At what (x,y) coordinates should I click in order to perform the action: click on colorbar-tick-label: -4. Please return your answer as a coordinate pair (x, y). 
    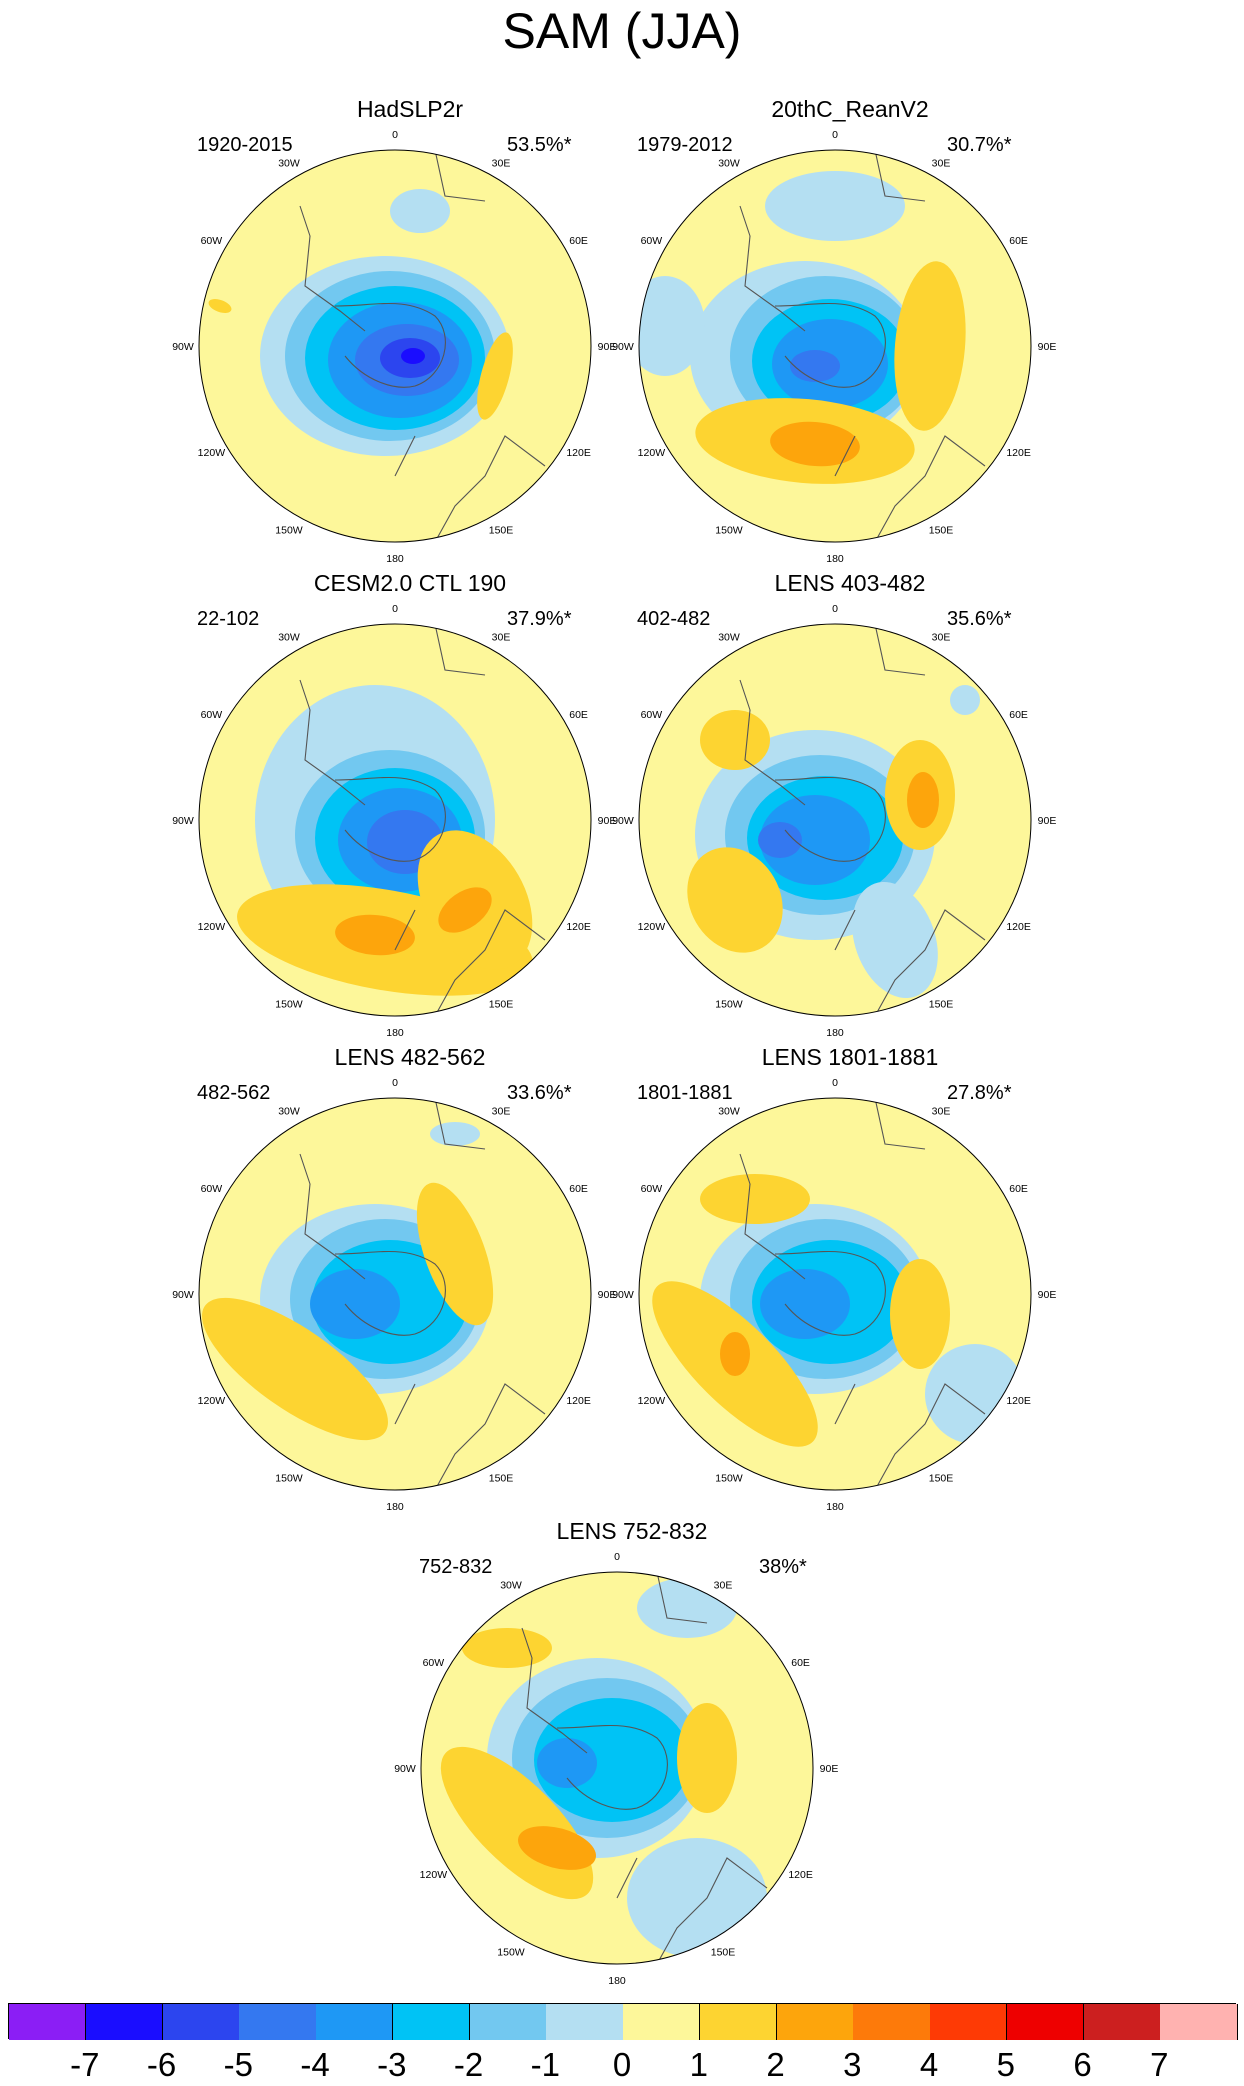
    Looking at the image, I should click on (315, 2064).